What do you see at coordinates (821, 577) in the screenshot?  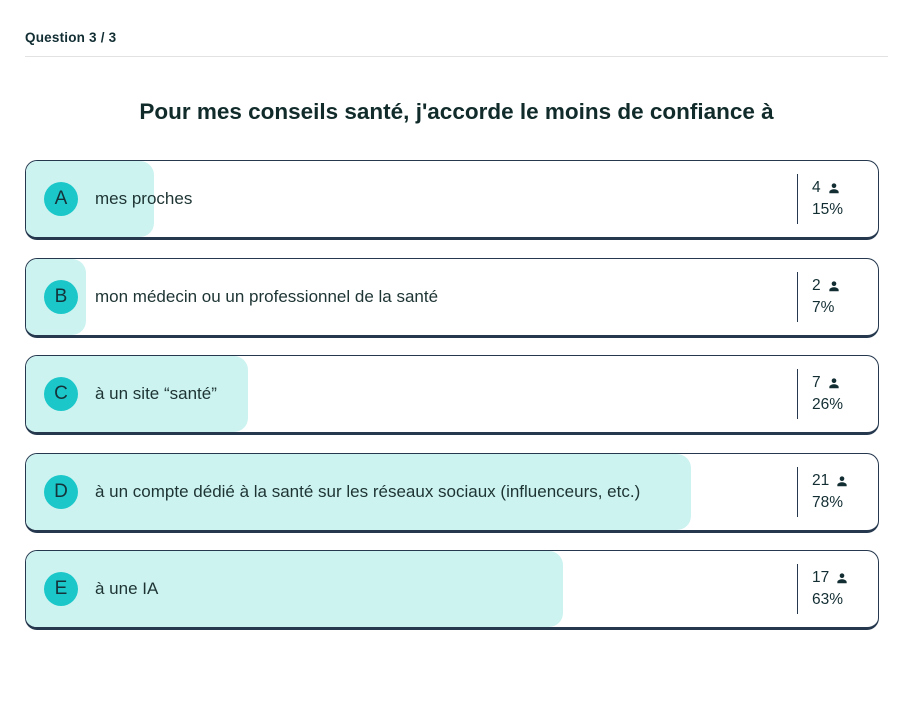 I see `votes-count: 17` at bounding box center [821, 577].